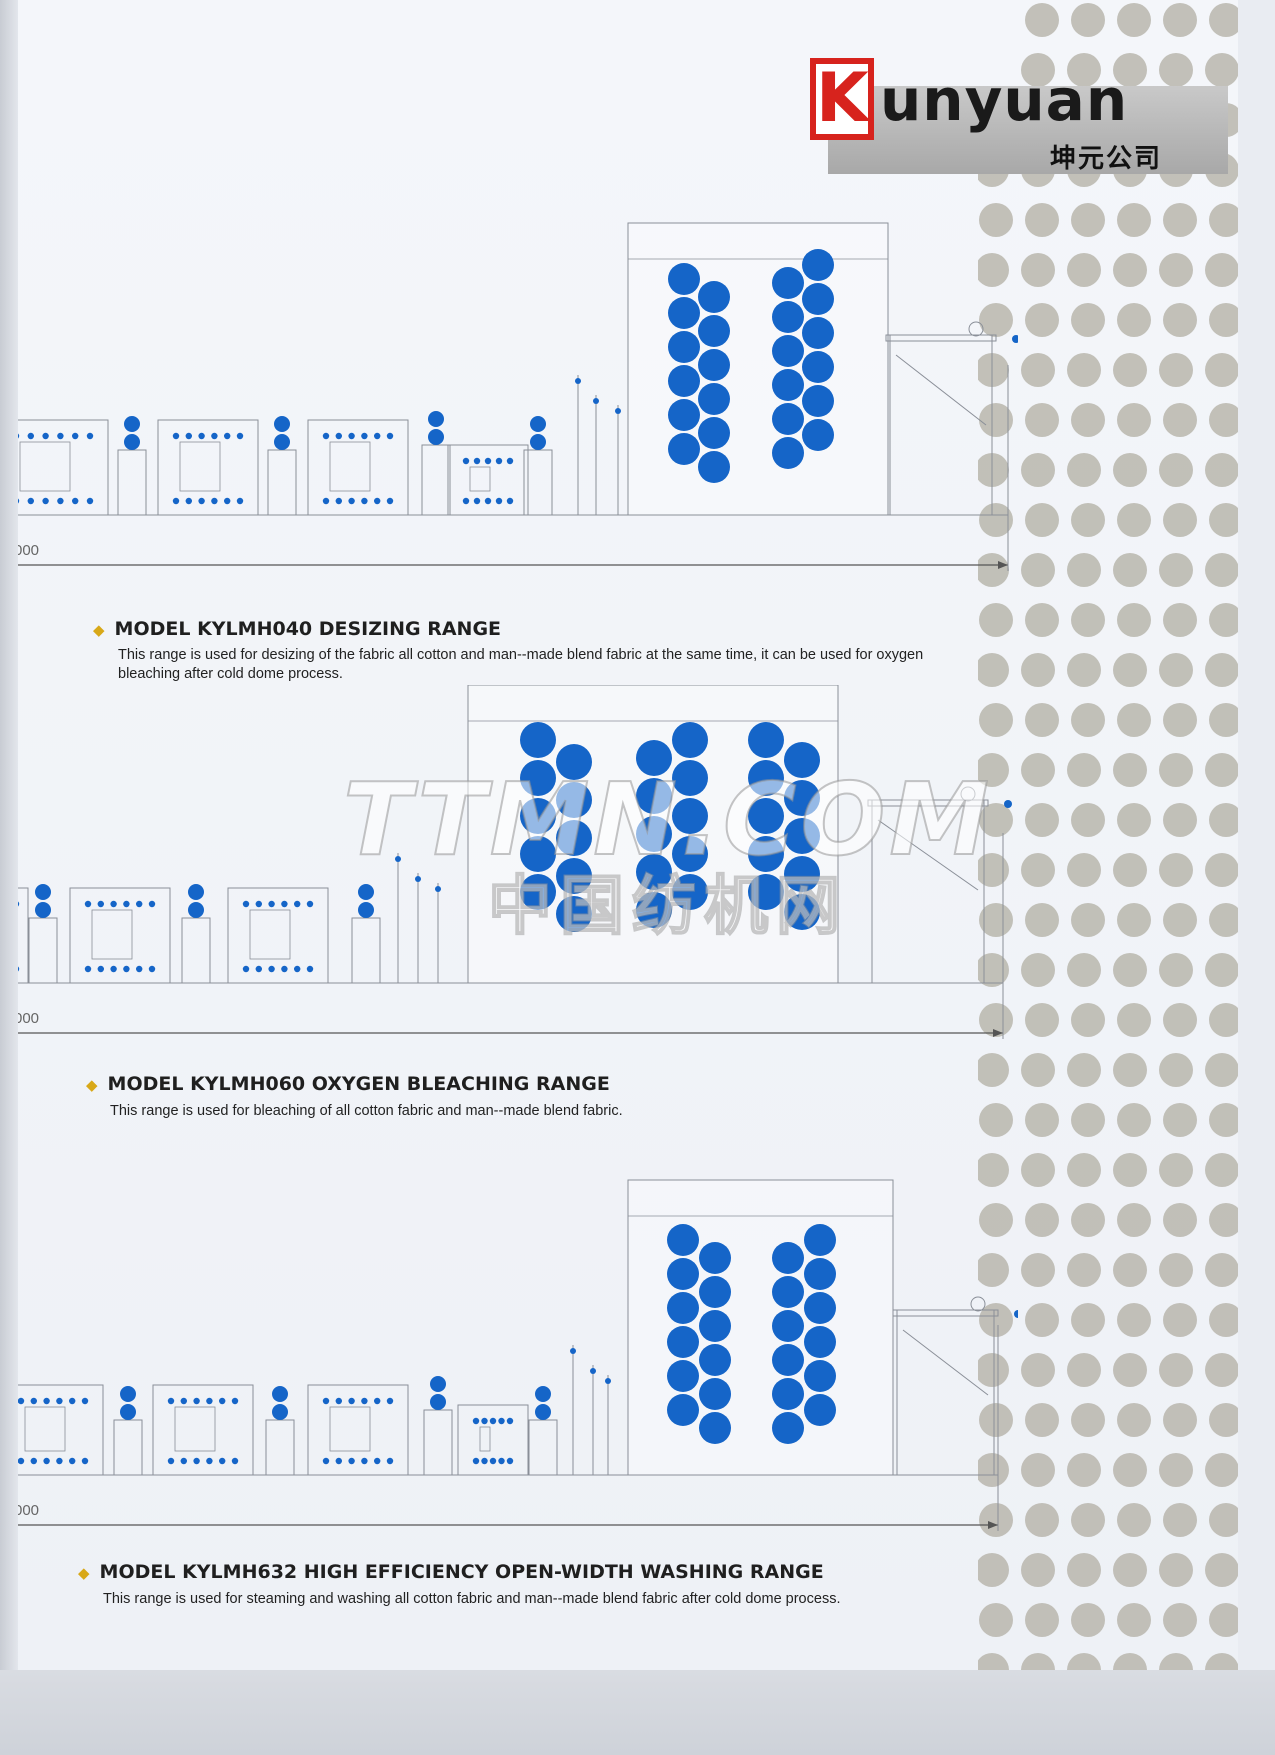 The height and width of the screenshot is (1755, 1275). What do you see at coordinates (945, 1362) in the screenshot?
I see `exit-chute` at bounding box center [945, 1362].